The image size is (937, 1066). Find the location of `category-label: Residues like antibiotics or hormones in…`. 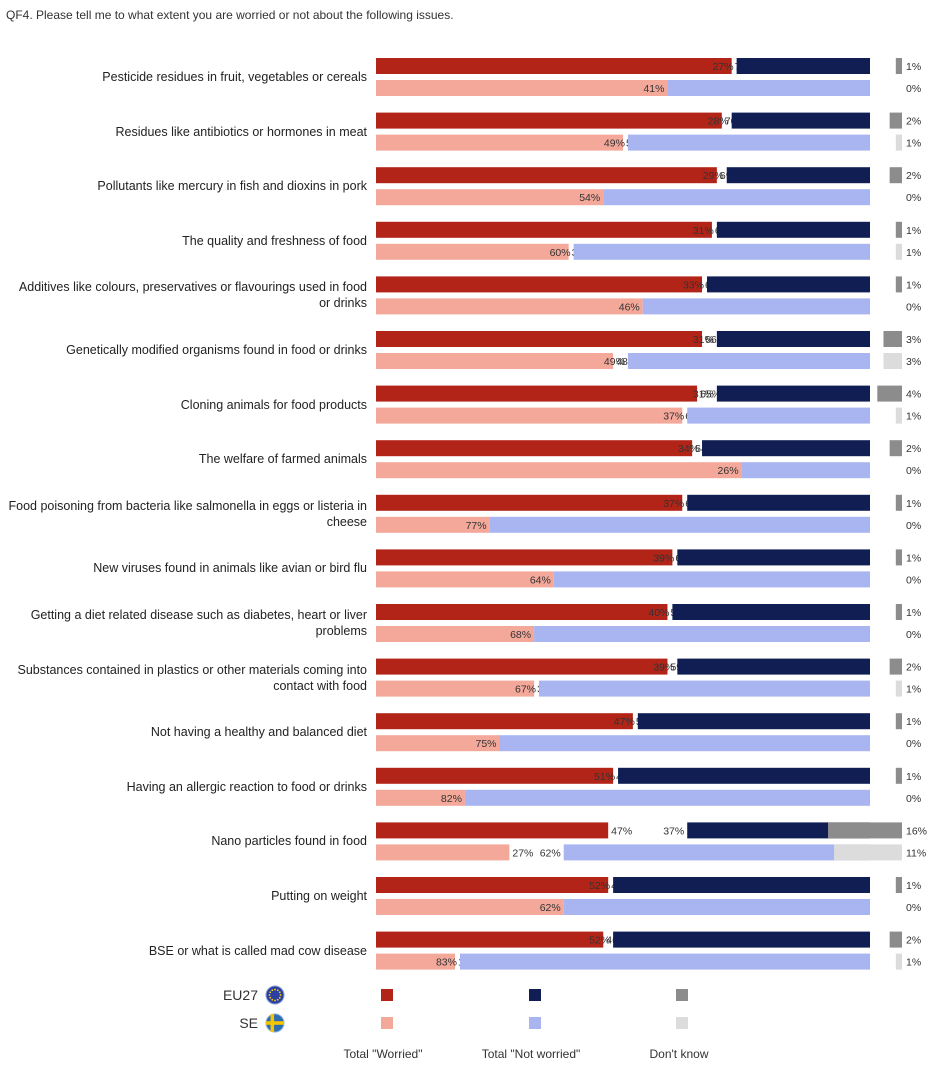

category-label: Residues like antibiotics or hormones in… is located at coordinates (241, 131).